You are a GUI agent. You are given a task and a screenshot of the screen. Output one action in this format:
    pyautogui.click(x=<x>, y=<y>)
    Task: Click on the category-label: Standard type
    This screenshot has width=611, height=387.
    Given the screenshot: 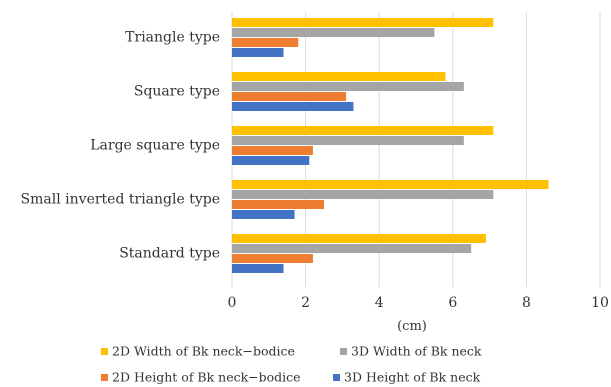 What is the action you would take?
    pyautogui.click(x=169, y=254)
    